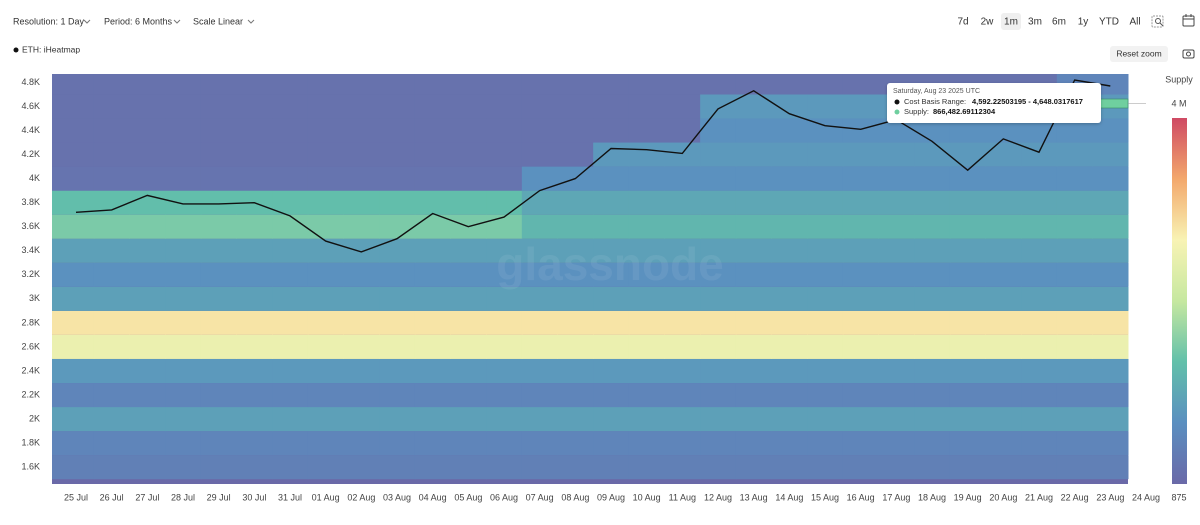 This screenshot has width=1200, height=525. What do you see at coordinates (433, 497) in the screenshot?
I see `x-tick-label: 04 Aug` at bounding box center [433, 497].